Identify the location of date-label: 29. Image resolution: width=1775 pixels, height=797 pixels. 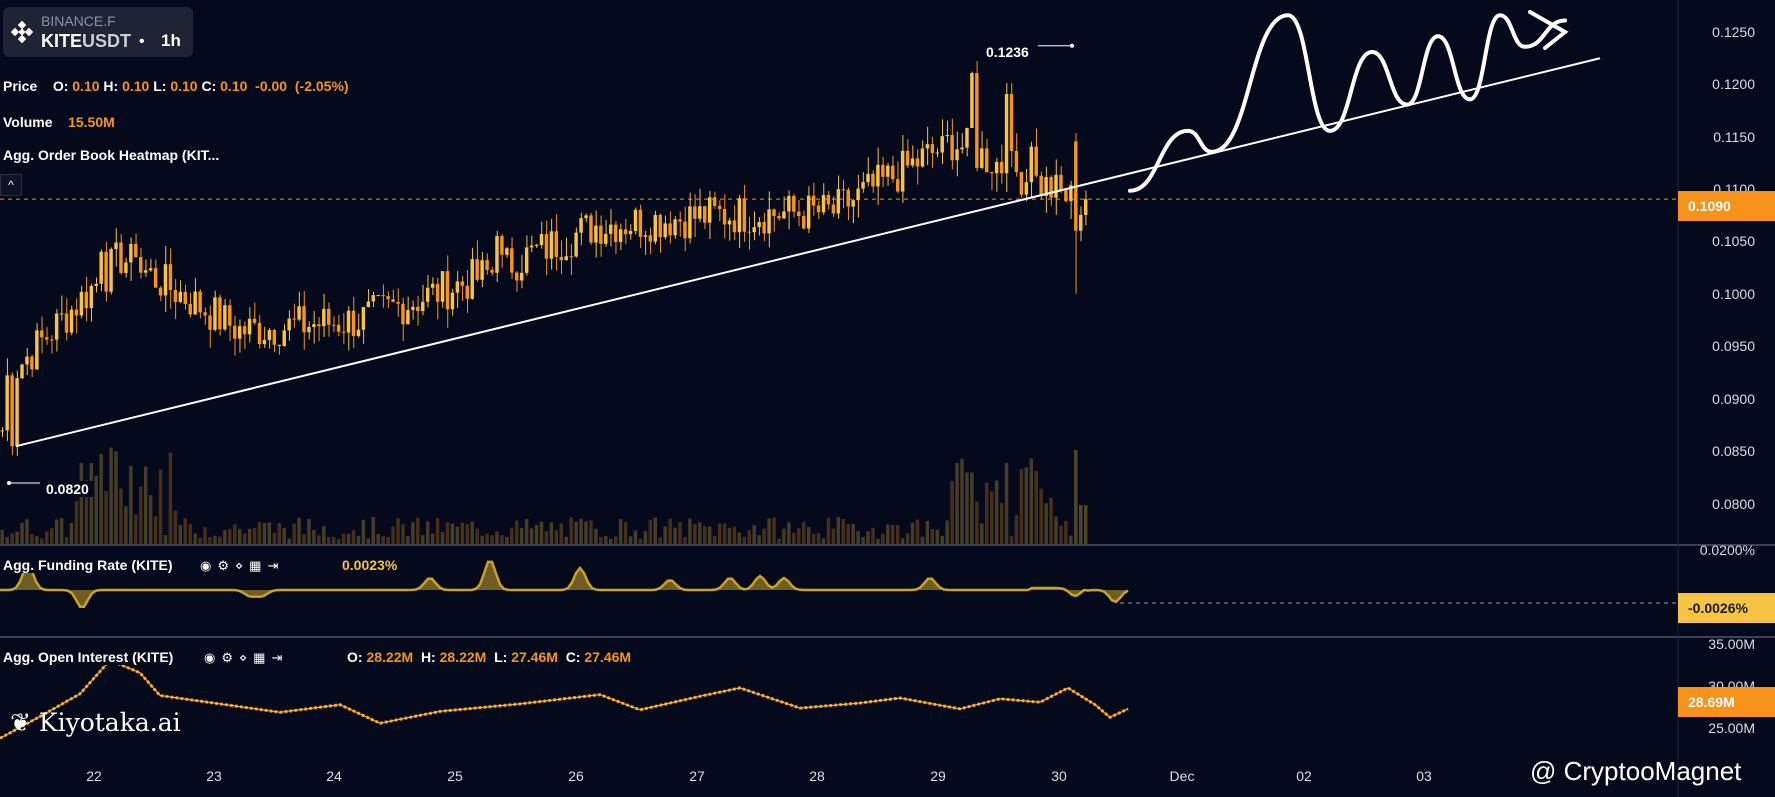
(938, 776).